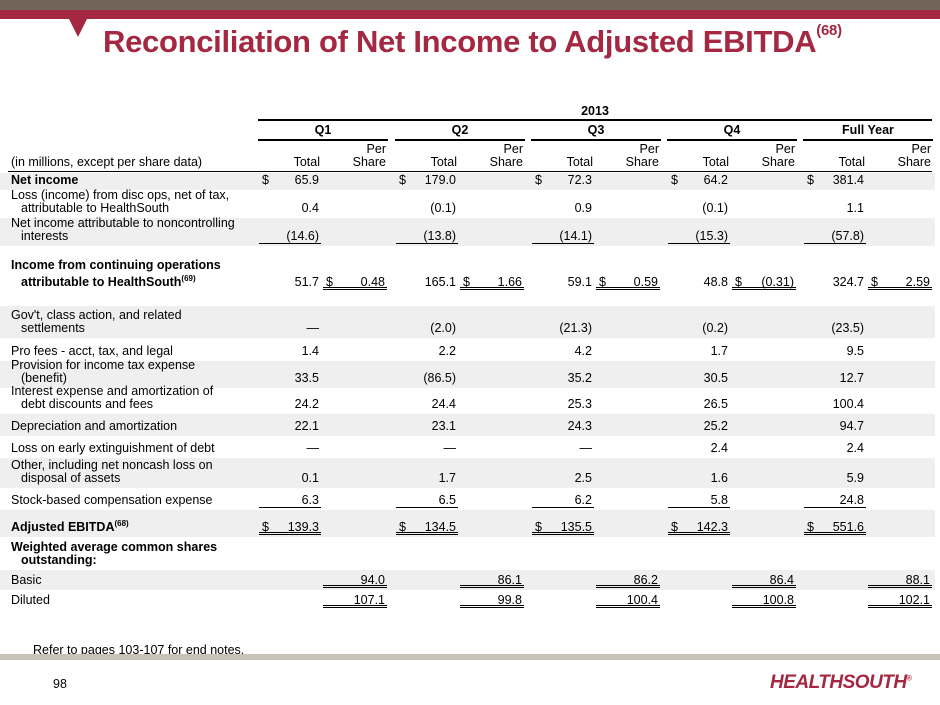 This screenshot has width=940, height=705. Describe the element at coordinates (628, 282) in the screenshot. I see `per-share-cell: $0.59` at that location.